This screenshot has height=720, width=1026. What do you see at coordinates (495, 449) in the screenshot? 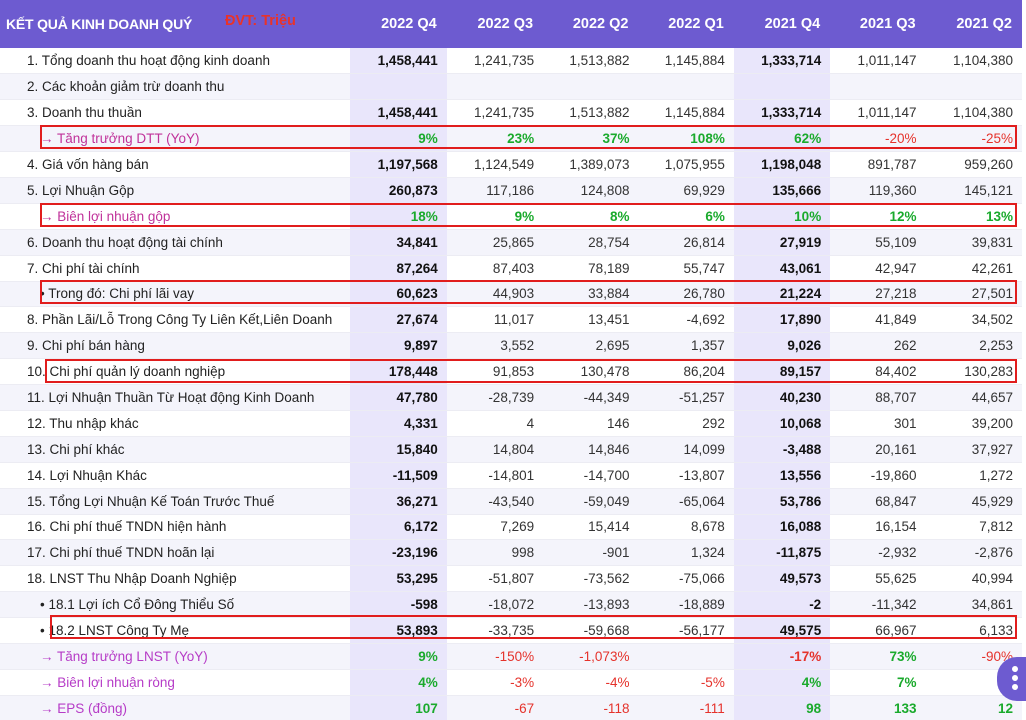
I see `cell-value: 14,804` at bounding box center [495, 449].